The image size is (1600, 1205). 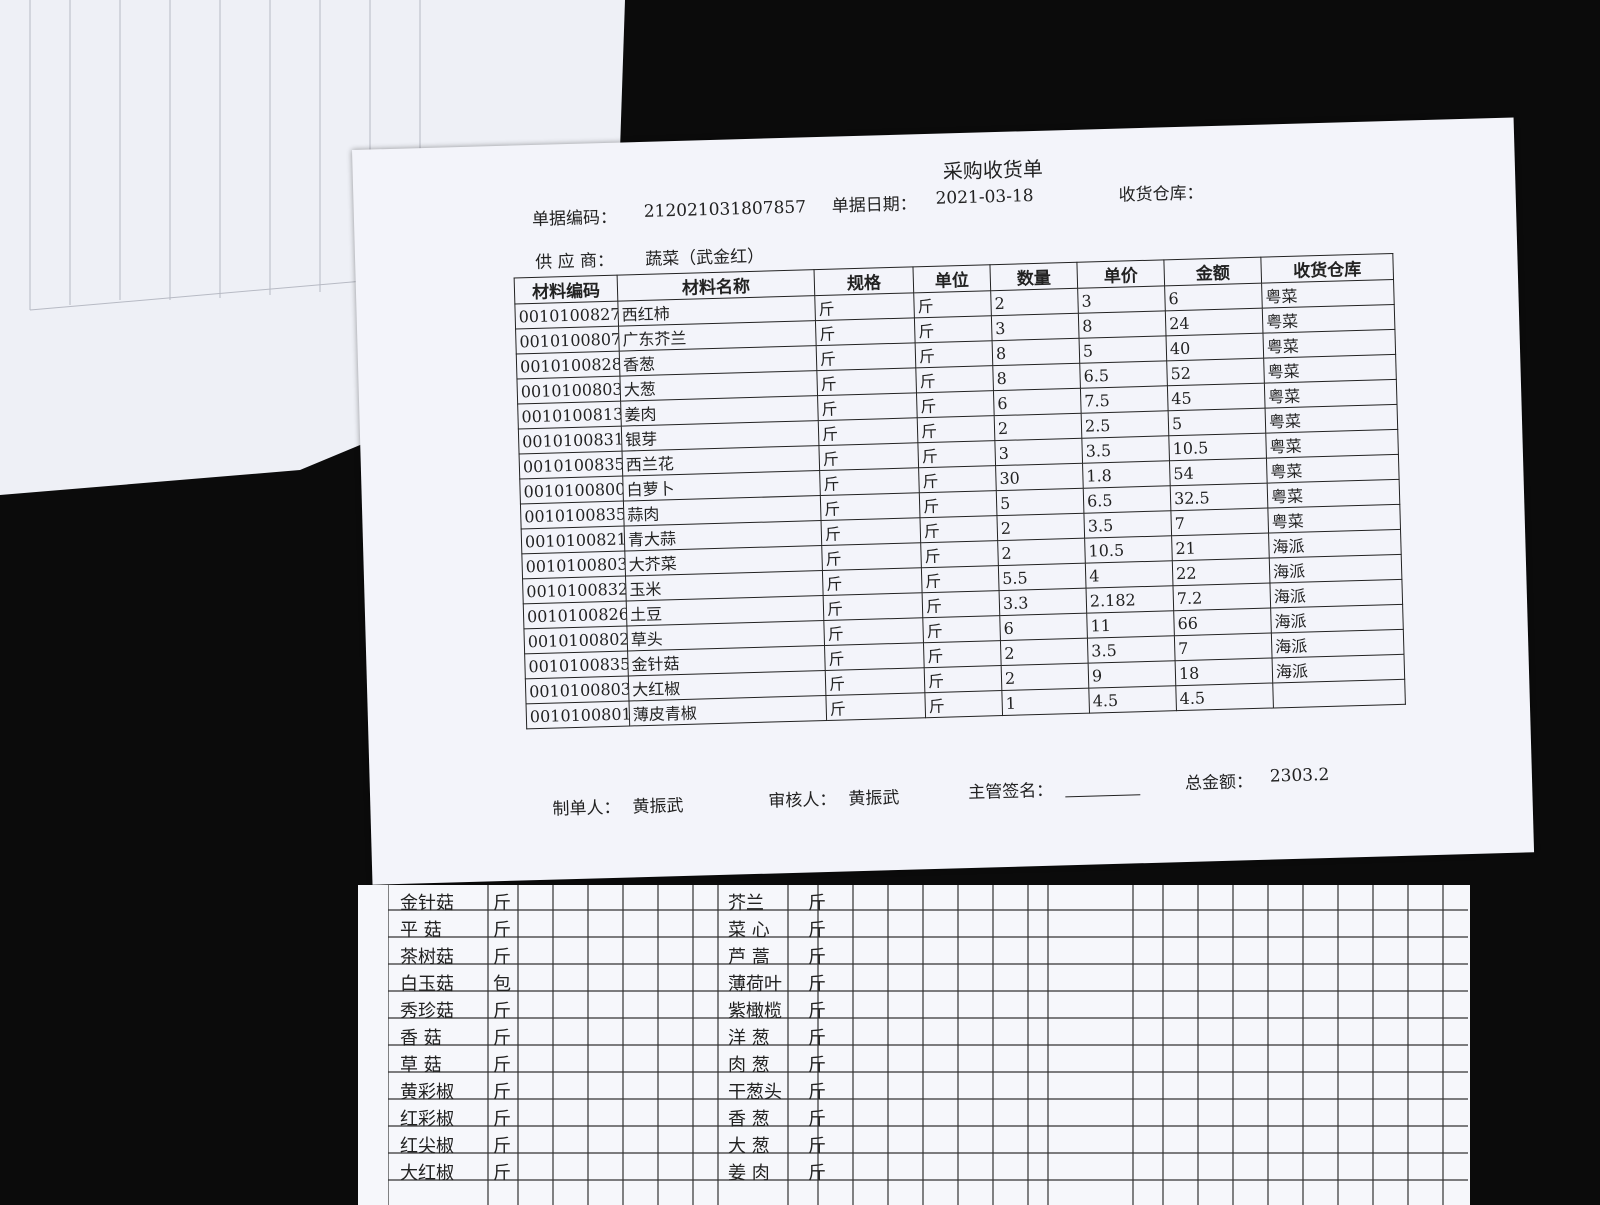 What do you see at coordinates (1036, 352) in the screenshot?
I see `table-cell: 8` at bounding box center [1036, 352].